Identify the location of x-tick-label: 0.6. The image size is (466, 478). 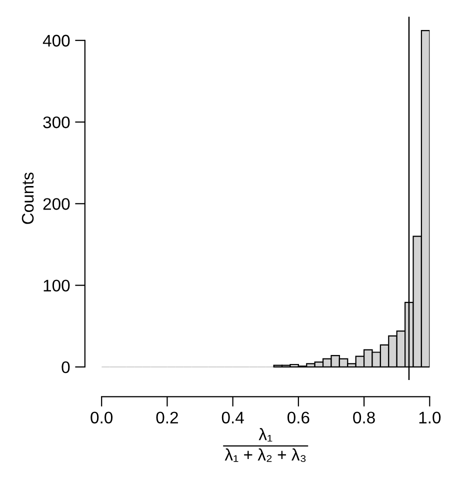
(298, 418).